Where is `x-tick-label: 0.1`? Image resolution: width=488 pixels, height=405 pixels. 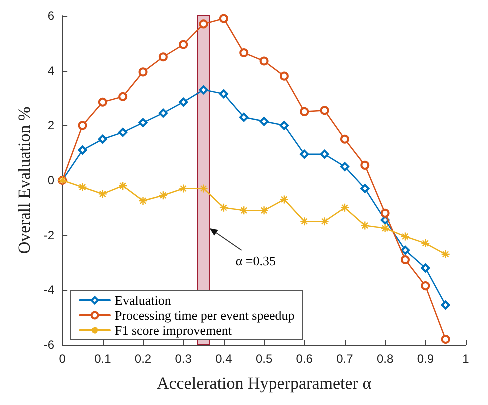
x-tick-label: 0.1 is located at coordinates (103, 359).